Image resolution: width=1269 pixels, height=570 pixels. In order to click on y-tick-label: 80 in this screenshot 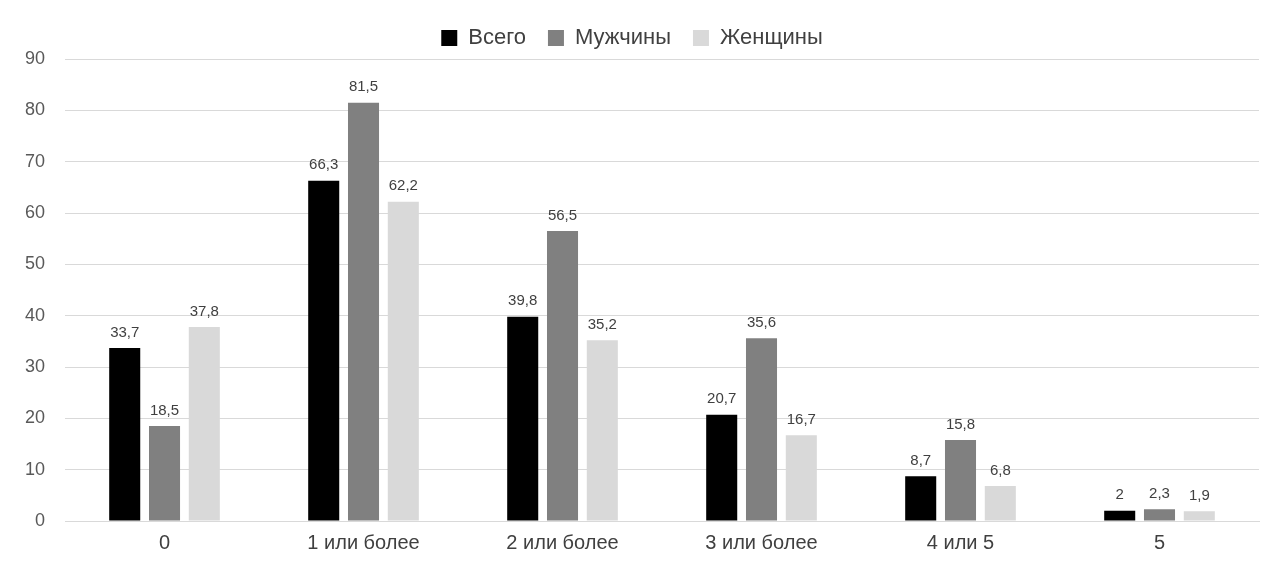, I will do `click(35, 109)`.